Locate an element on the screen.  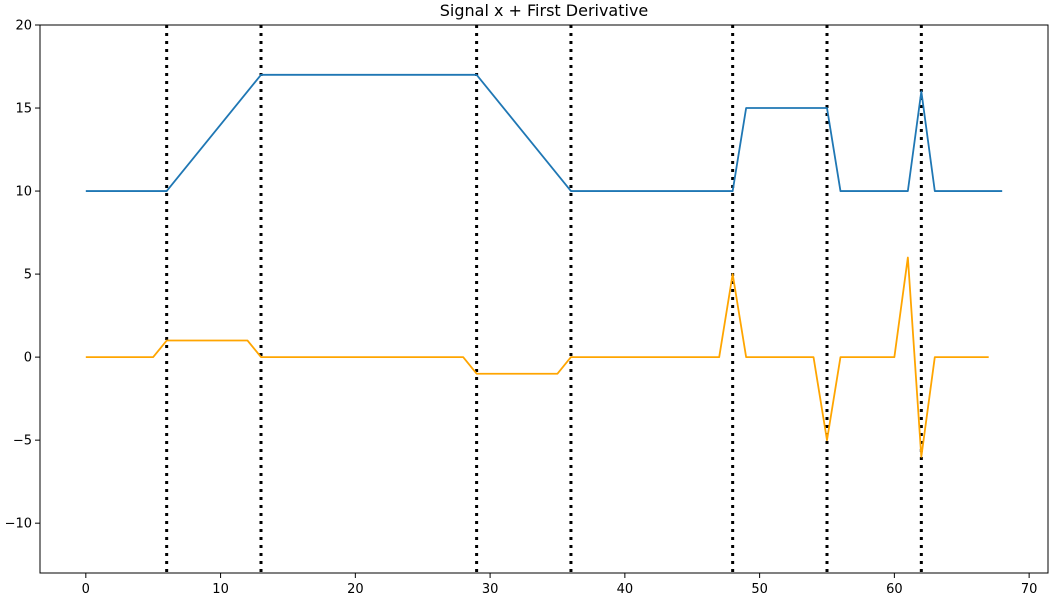
x-tick-label-4: 40 is located at coordinates (625, 589).